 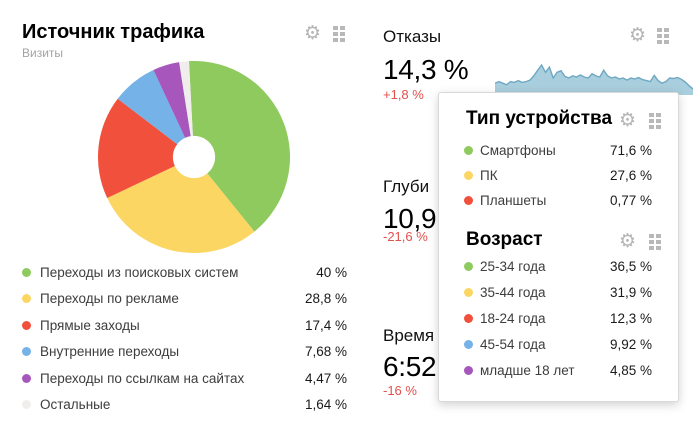 What do you see at coordinates (113, 32) in the screenshot?
I see `traffic-widget-title: Источник трафика` at bounding box center [113, 32].